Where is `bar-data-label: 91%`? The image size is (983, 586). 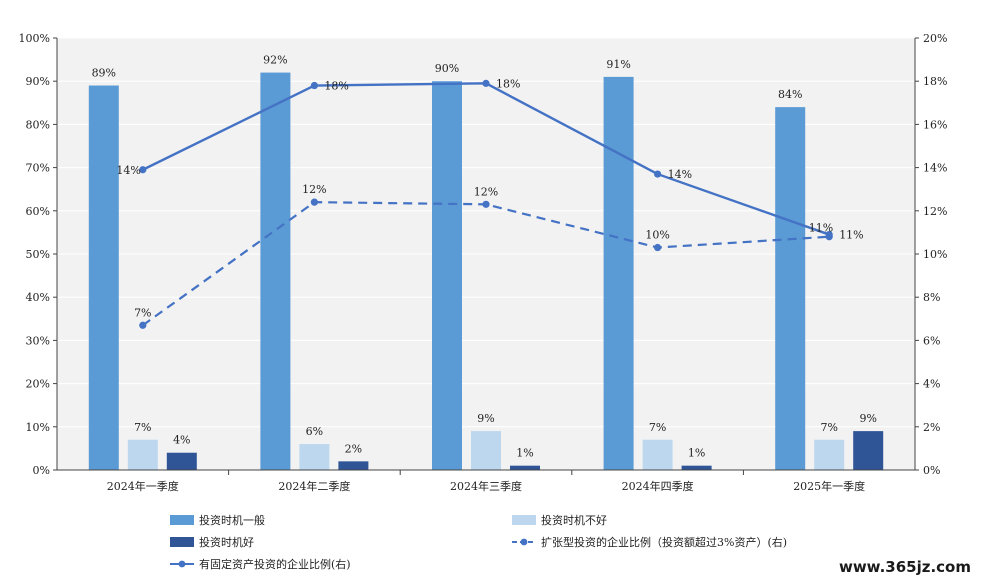 bar-data-label: 91% is located at coordinates (618, 64).